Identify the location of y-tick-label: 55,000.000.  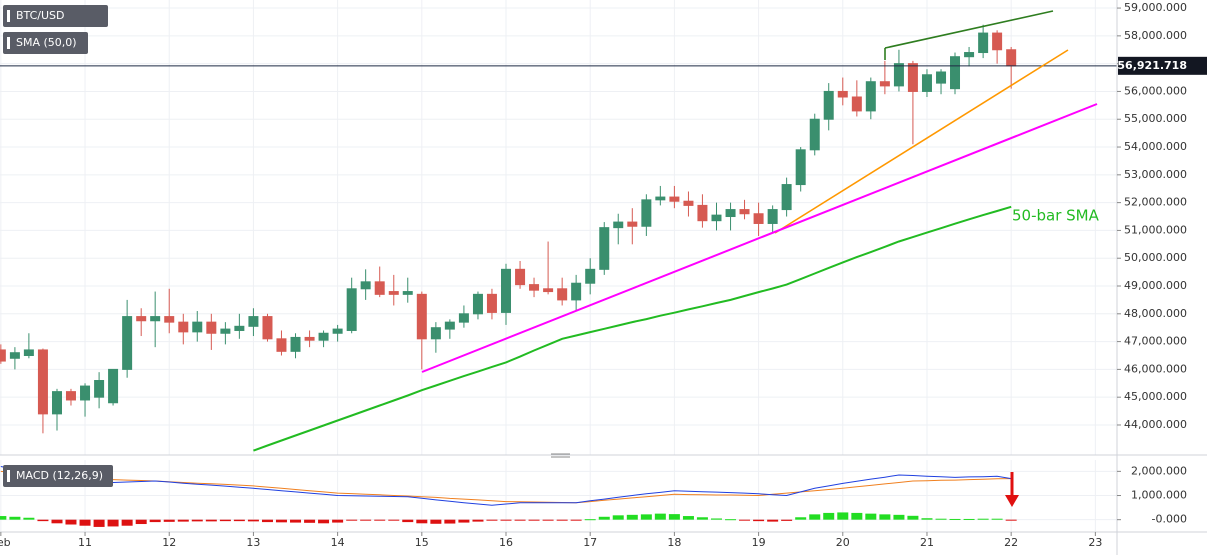
(1155, 118).